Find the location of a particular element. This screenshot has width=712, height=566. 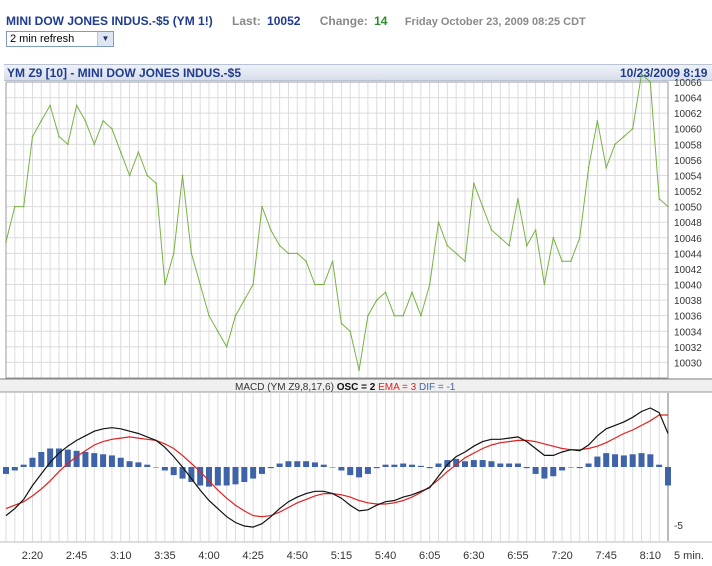

x-tick-label: 3:10 is located at coordinates (120, 556).